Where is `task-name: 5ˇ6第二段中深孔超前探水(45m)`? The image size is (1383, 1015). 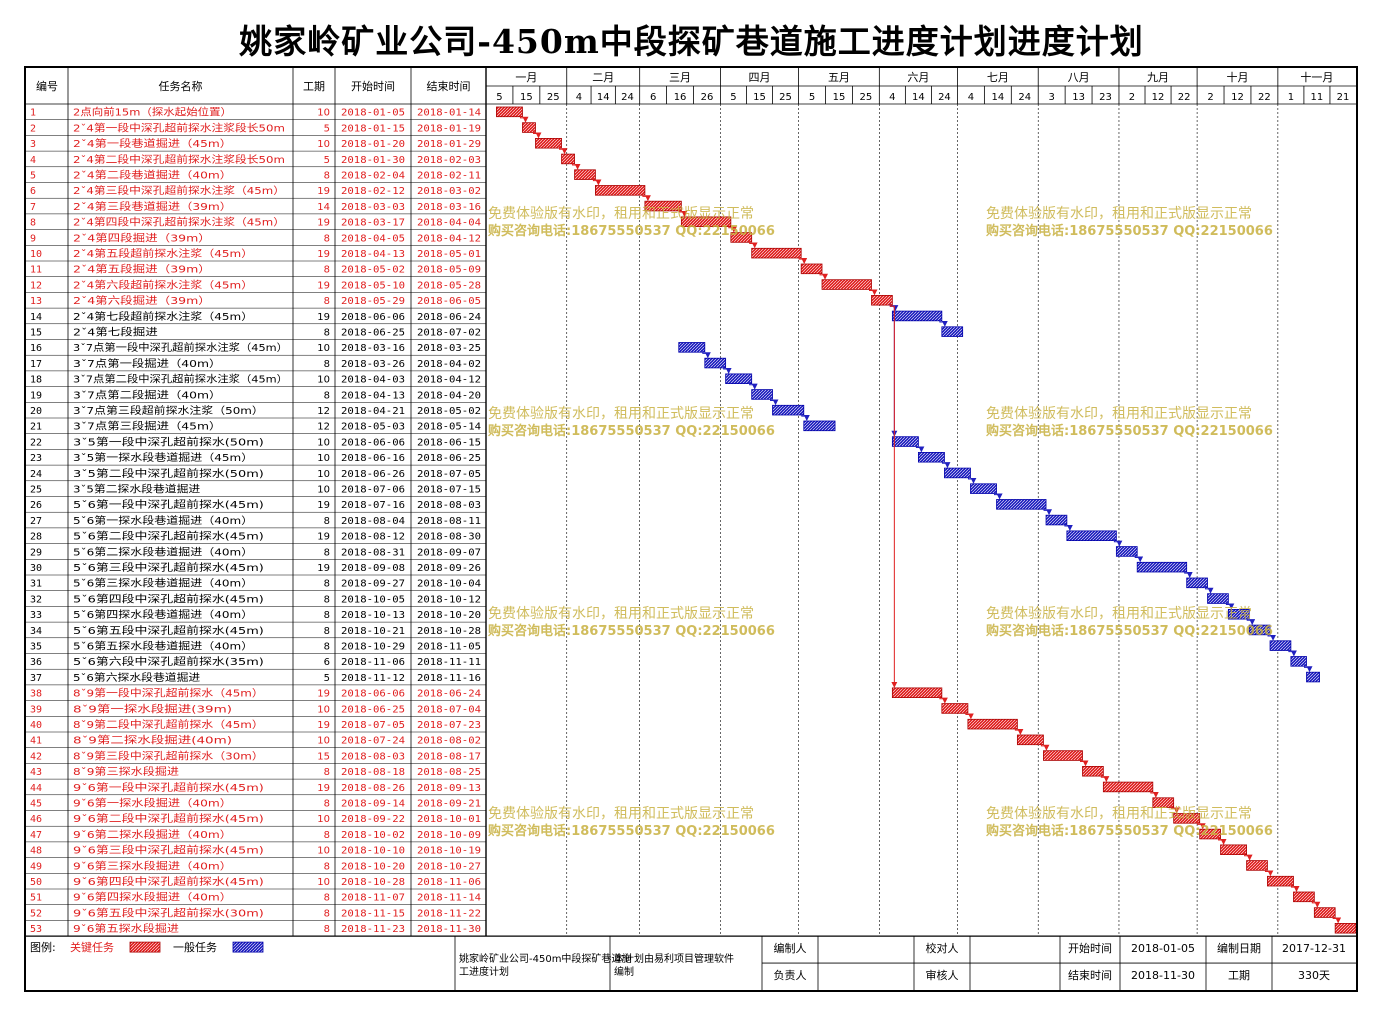
task-name: 5ˇ6第二段中深孔超前探水(45m) is located at coordinates (168, 536).